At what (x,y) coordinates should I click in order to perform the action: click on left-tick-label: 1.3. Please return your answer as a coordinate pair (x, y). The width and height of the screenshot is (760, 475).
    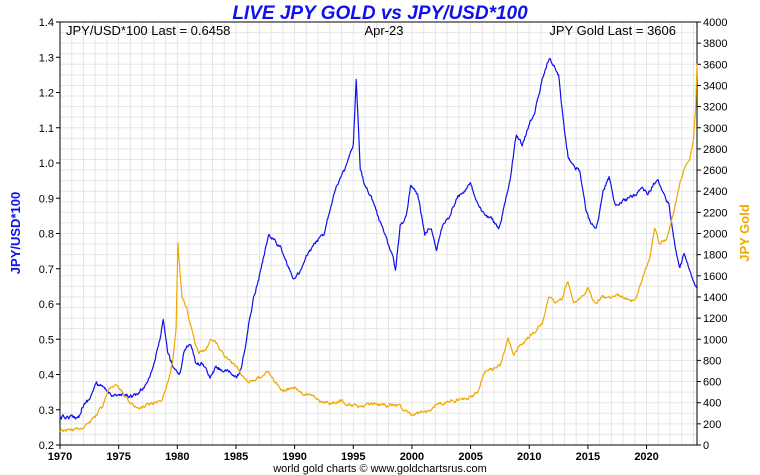
    Looking at the image, I should click on (46, 58).